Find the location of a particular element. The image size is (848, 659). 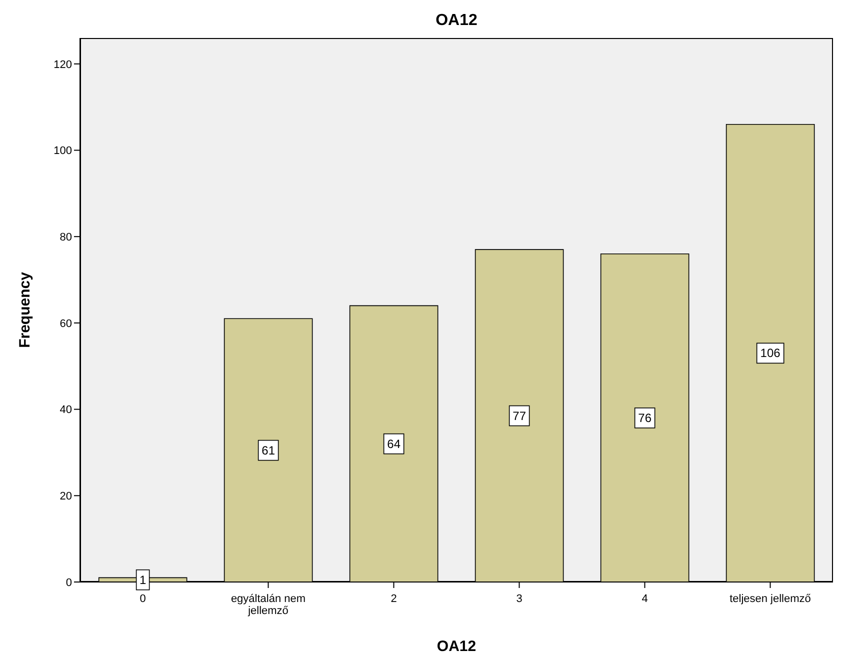

y-tick-label: 0 is located at coordinates (69, 582).